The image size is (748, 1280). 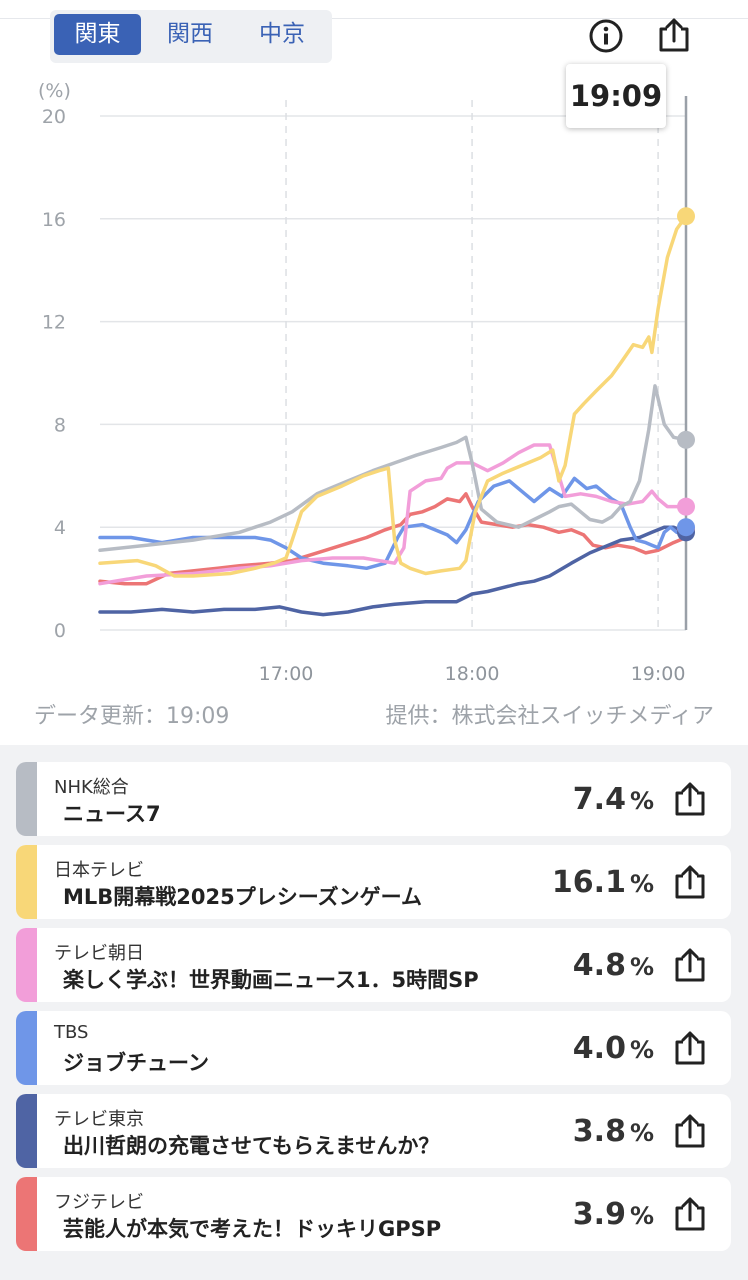 What do you see at coordinates (549, 716) in the screenshot?
I see `provider-label: 提供：株式会社スイッチメディア` at bounding box center [549, 716].